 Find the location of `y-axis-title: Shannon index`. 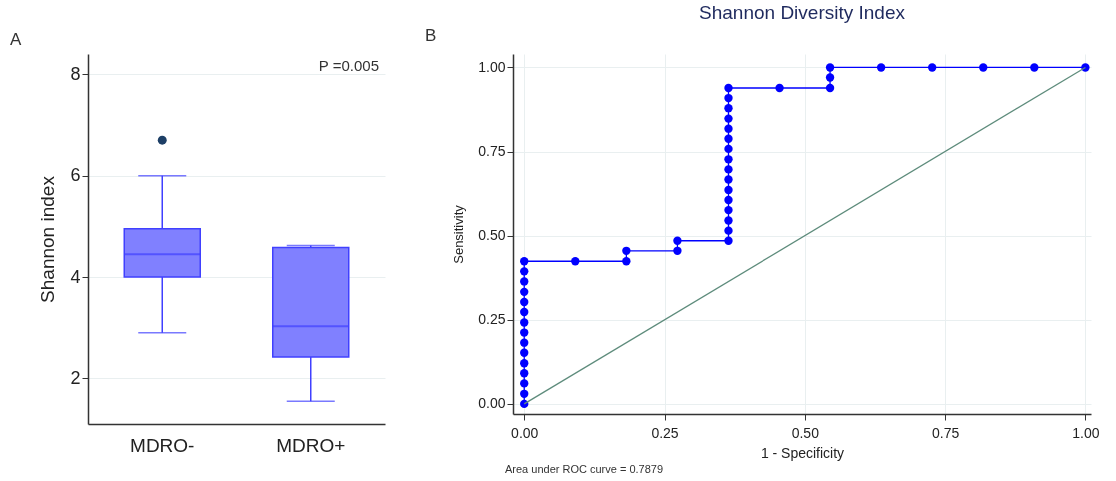

y-axis-title: Shannon index is located at coordinates (48, 239).